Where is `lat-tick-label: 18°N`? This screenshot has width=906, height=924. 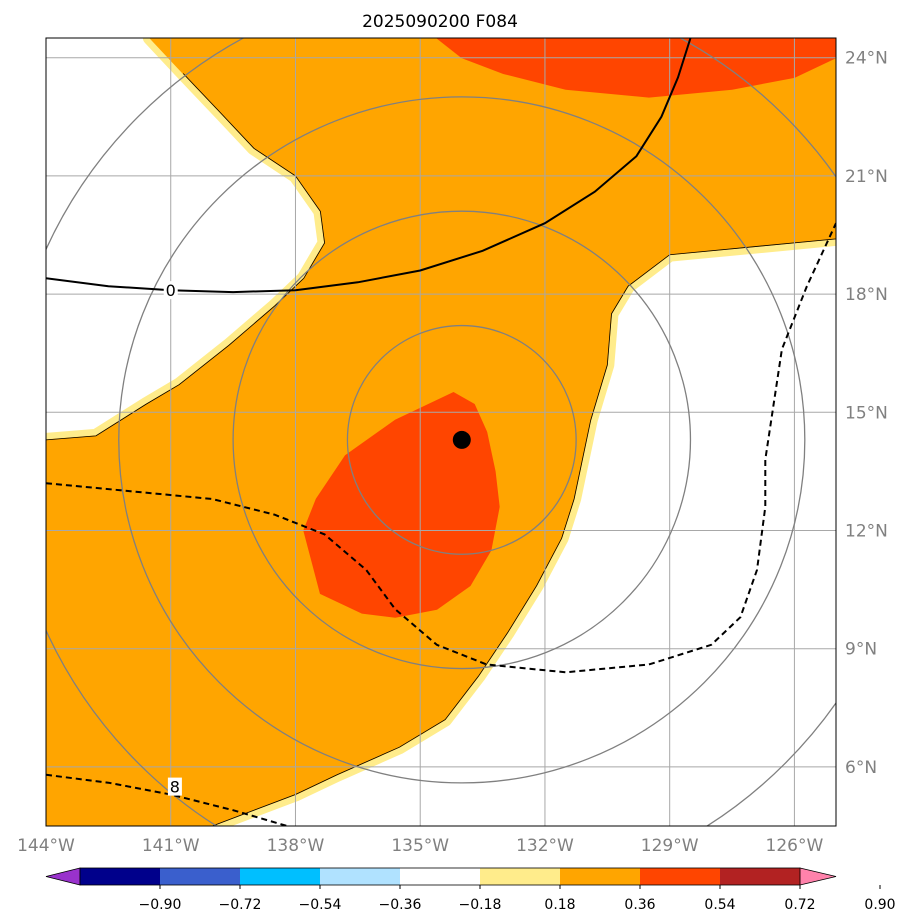
lat-tick-label: 18°N is located at coordinates (866, 295).